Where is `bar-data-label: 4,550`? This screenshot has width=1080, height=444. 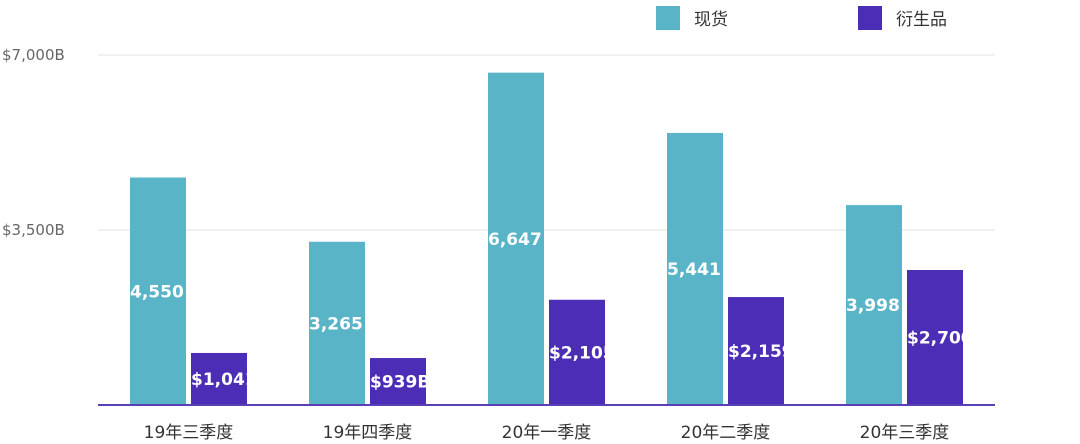
bar-data-label: 4,550 is located at coordinates (157, 292).